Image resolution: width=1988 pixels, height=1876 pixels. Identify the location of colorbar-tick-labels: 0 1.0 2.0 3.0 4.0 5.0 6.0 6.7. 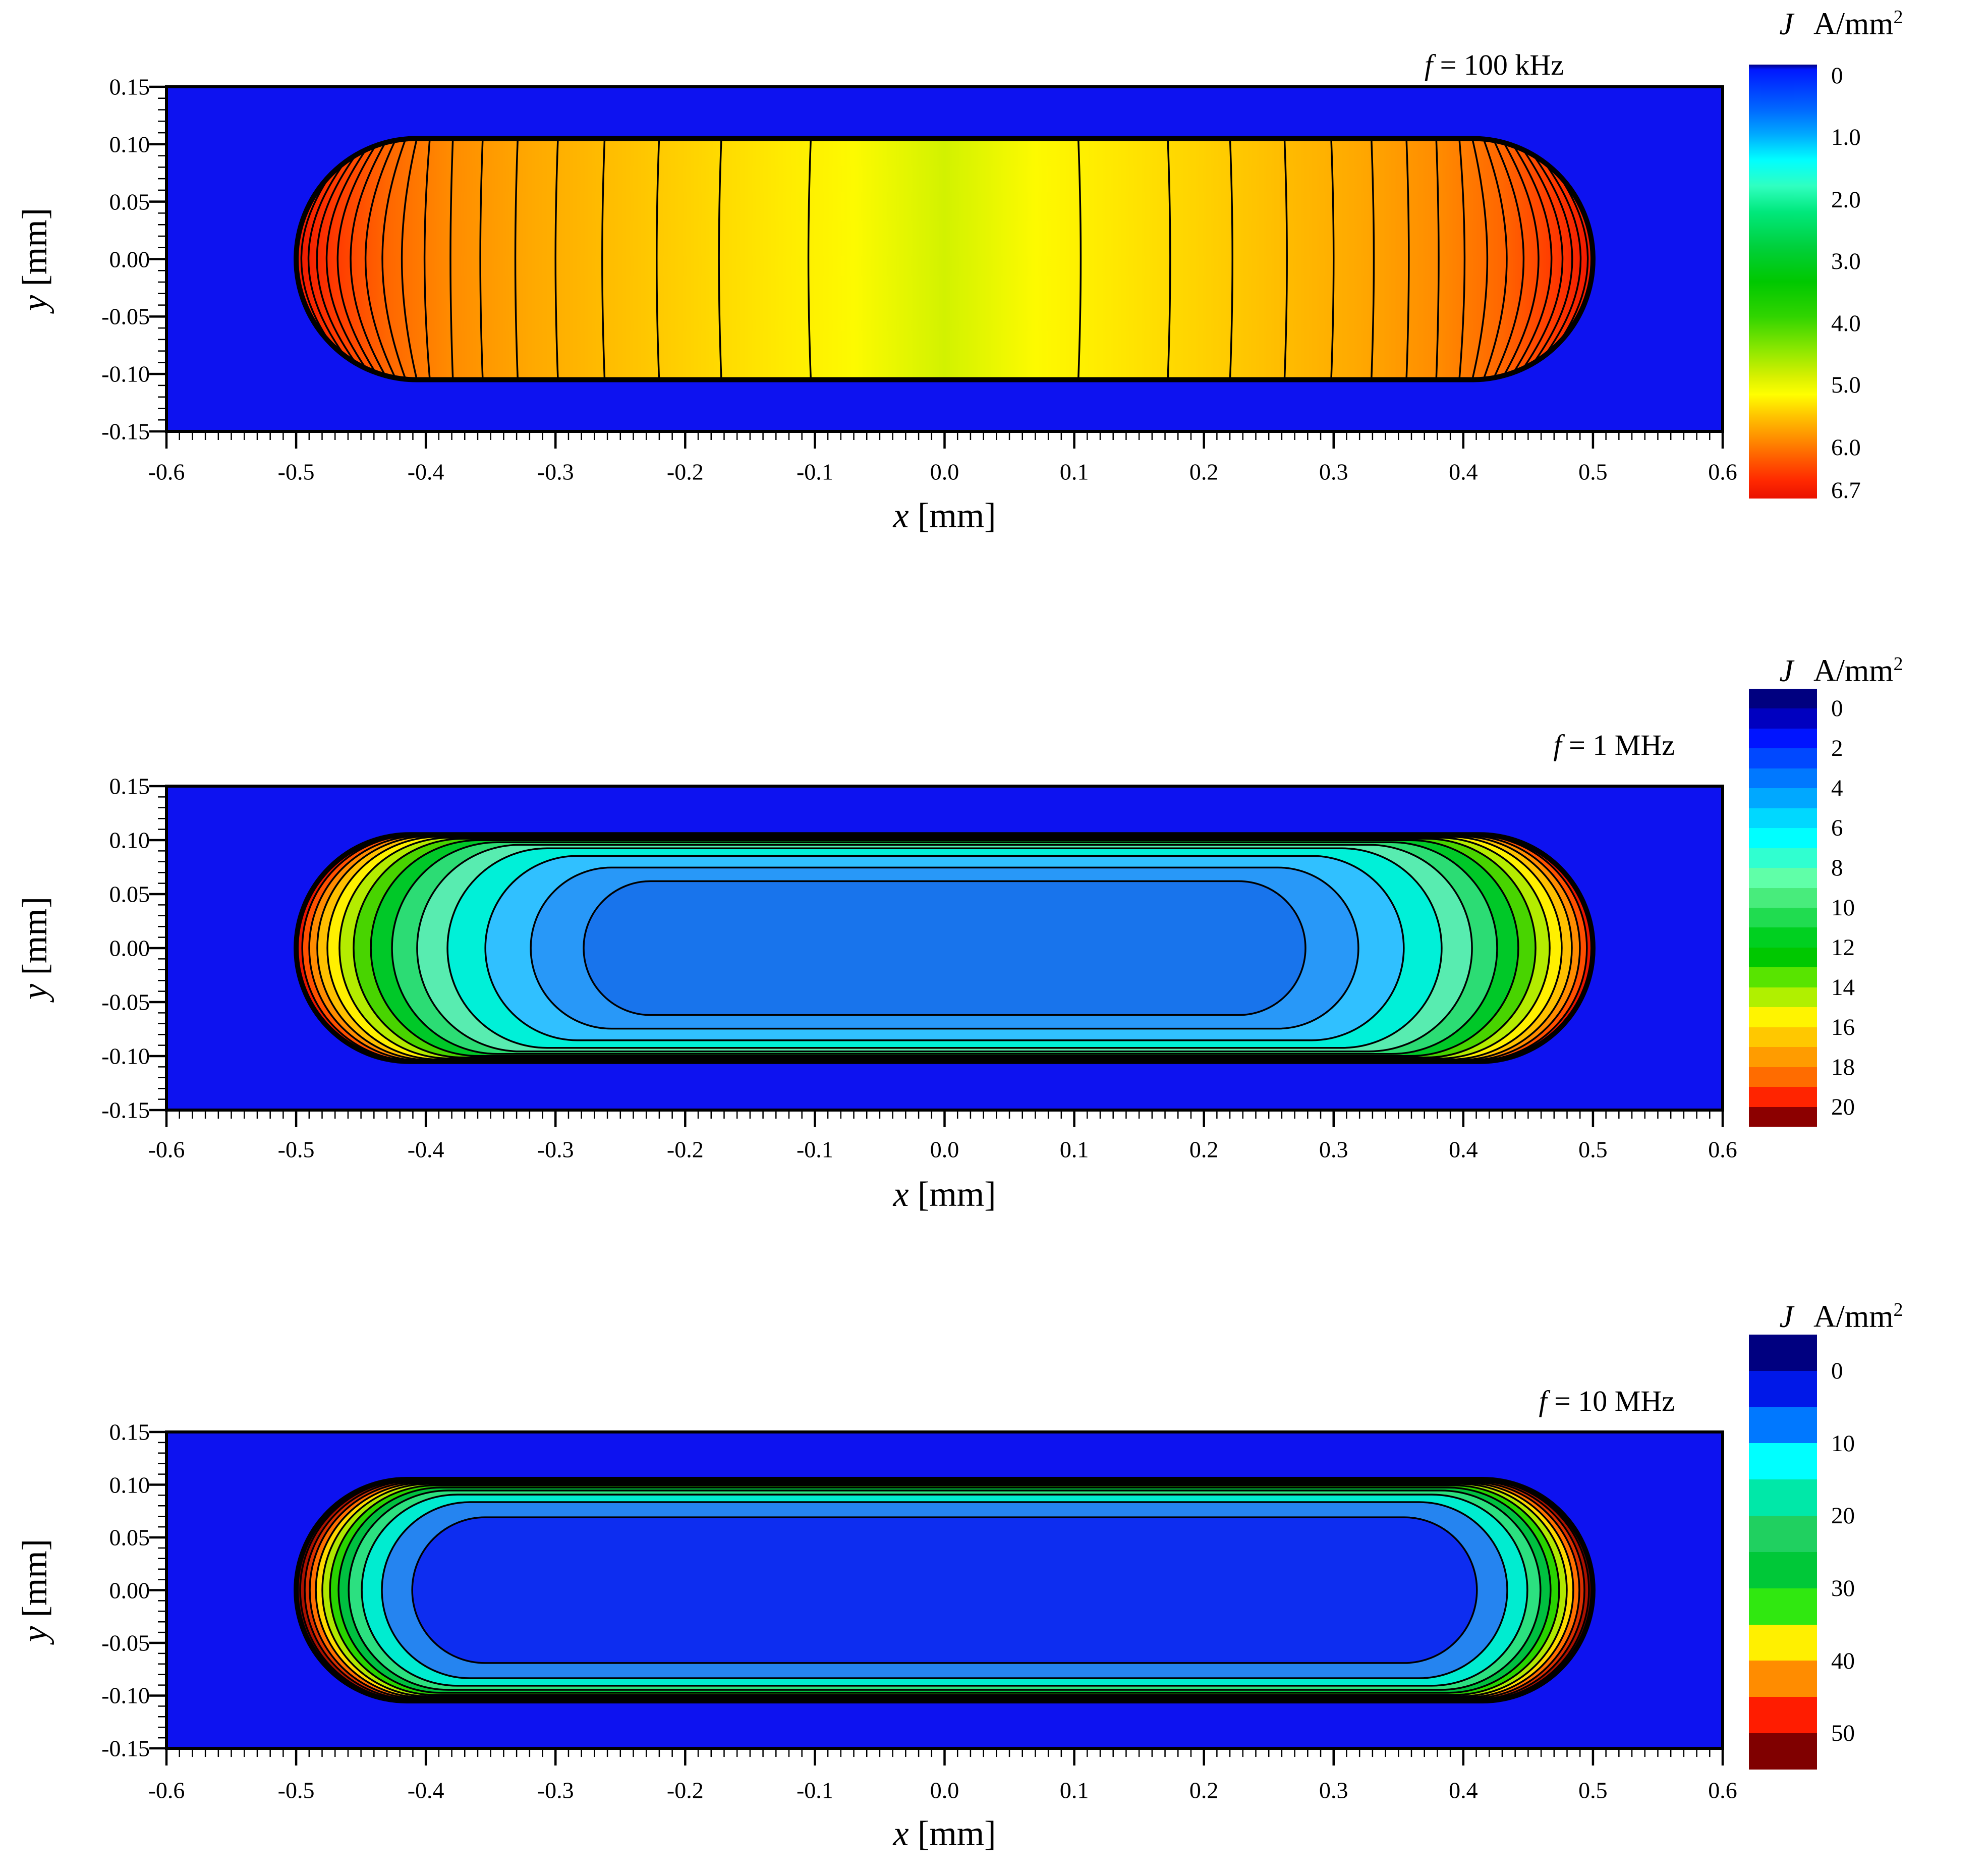
(1904, 283).